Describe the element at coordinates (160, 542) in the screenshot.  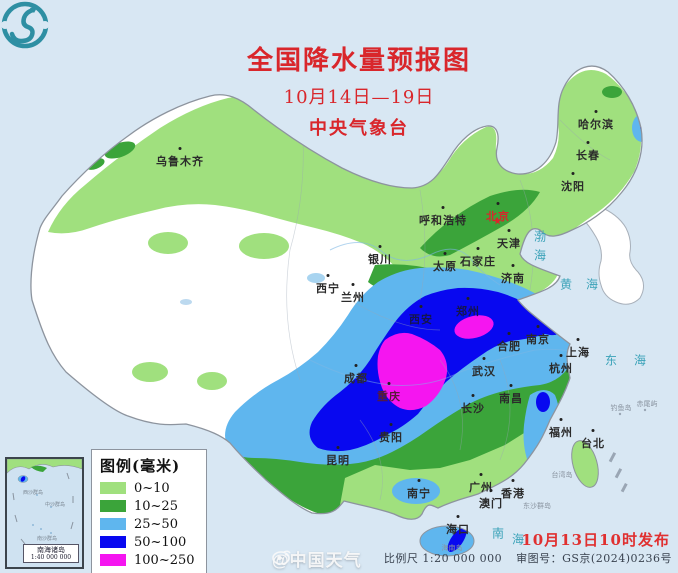
I see `legend-range-label: 50~100` at that location.